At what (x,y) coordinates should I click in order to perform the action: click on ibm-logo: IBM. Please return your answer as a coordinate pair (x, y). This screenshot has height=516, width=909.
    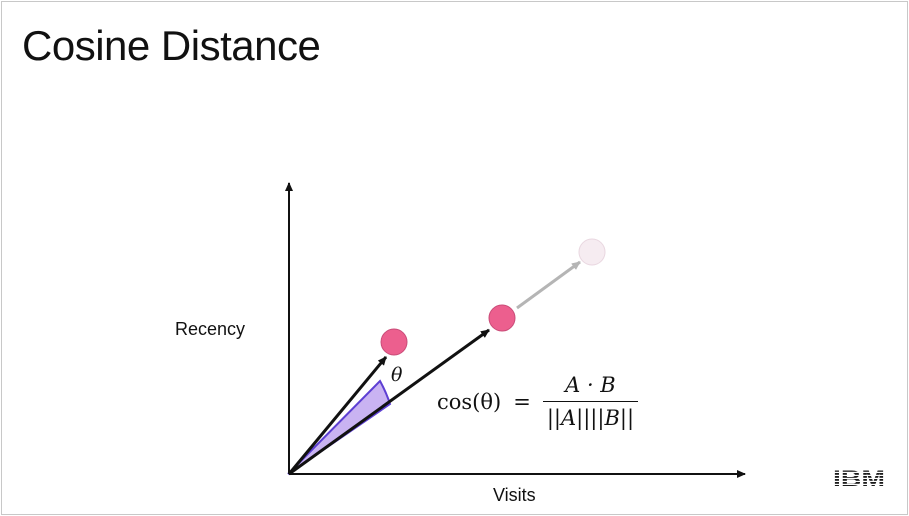
    Looking at the image, I should click on (859, 478).